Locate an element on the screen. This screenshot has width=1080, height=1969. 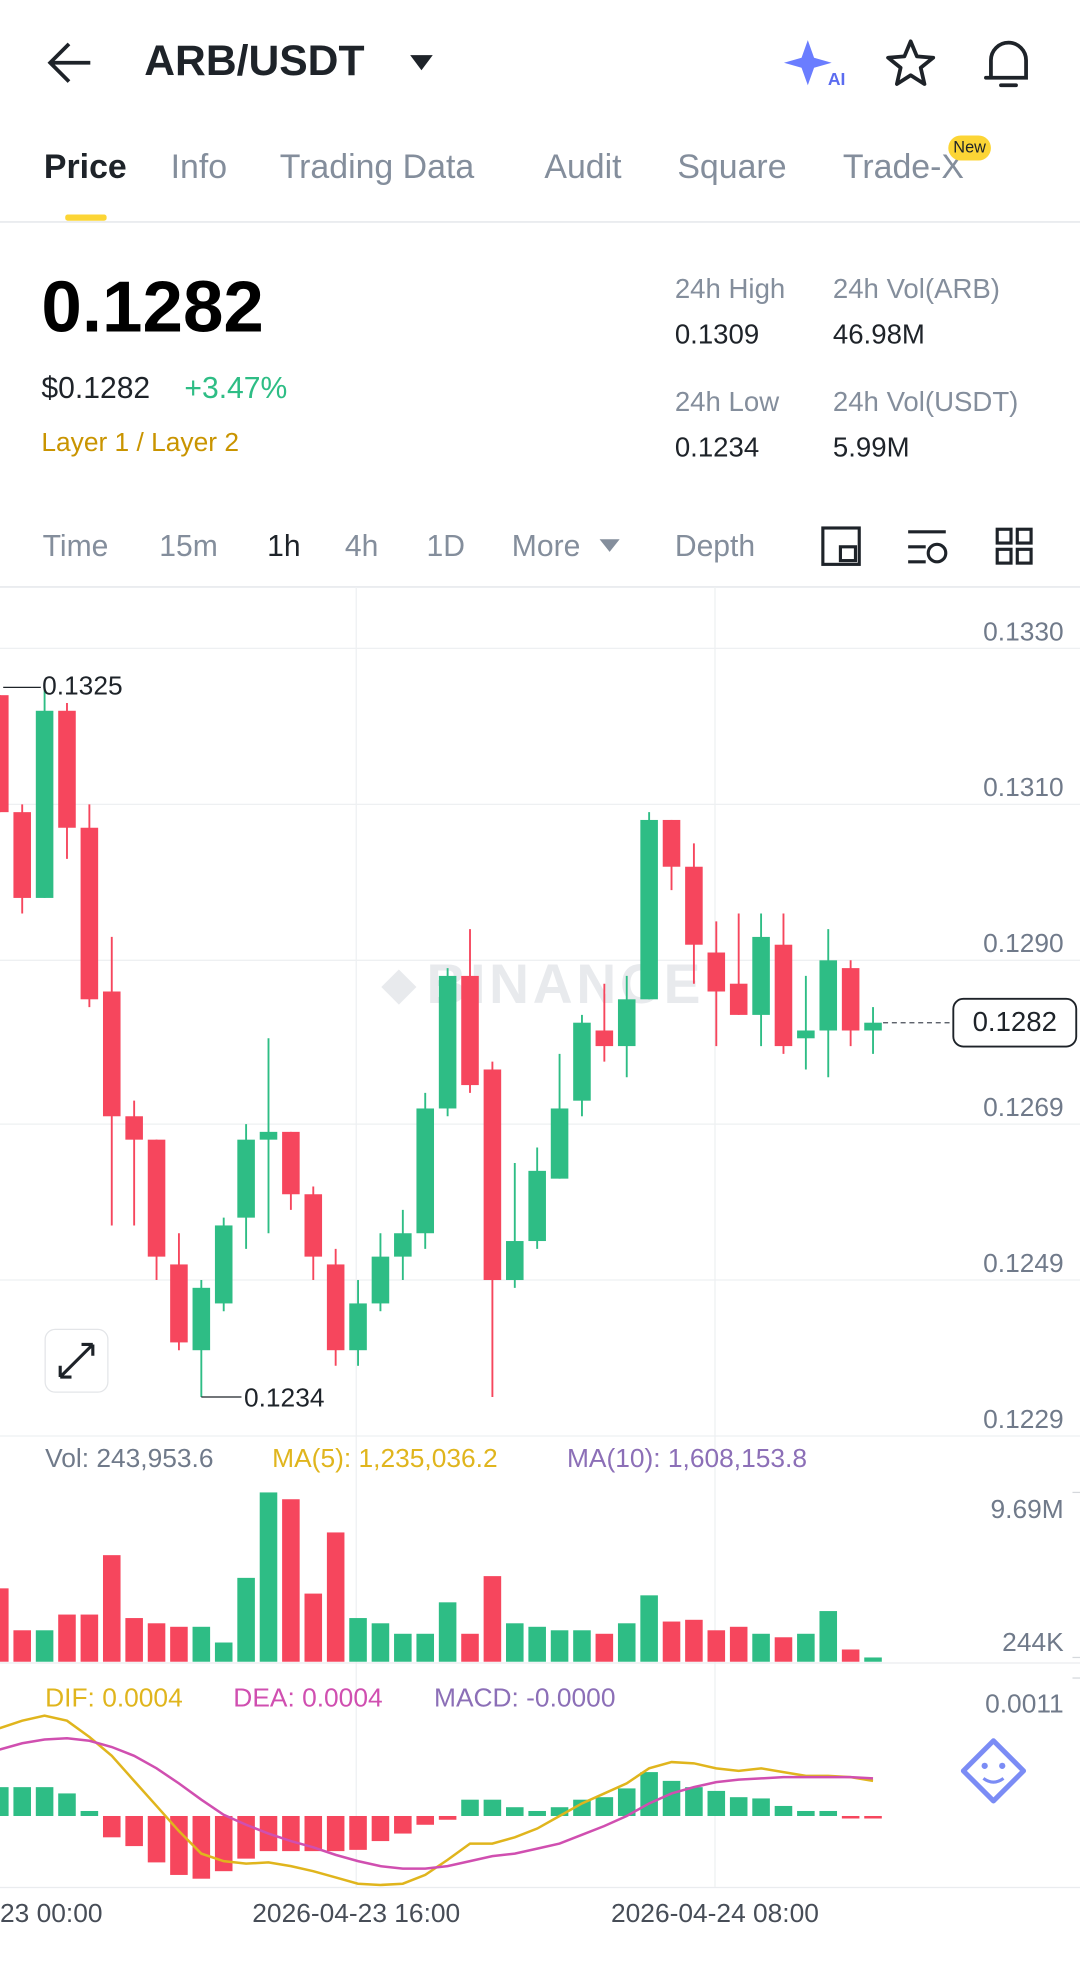
last-price: 0.1282 is located at coordinates (152, 307).